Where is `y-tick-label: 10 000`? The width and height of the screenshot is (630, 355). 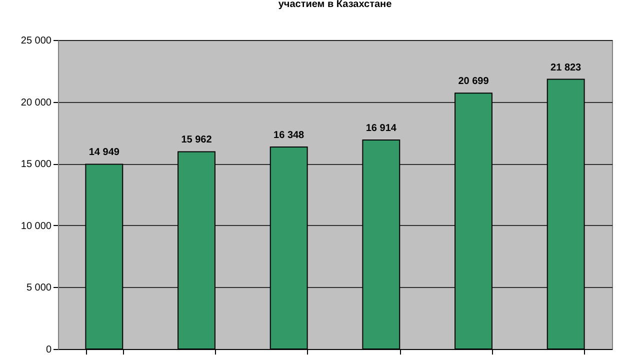
y-tick-label: 10 000 is located at coordinates (36, 226).